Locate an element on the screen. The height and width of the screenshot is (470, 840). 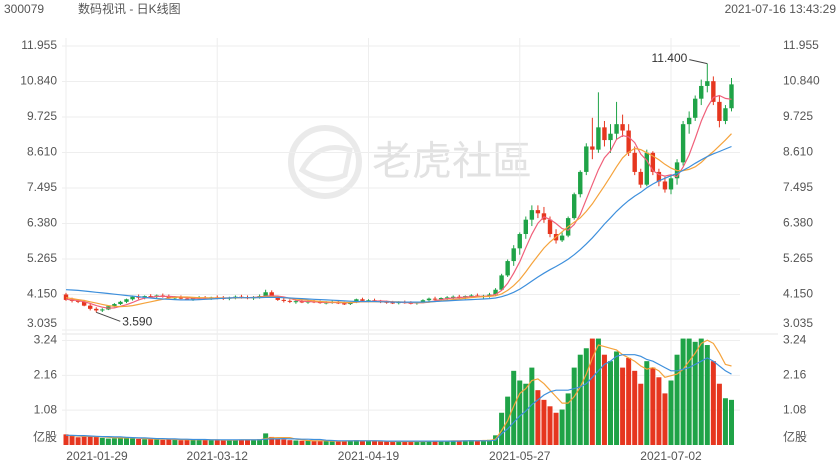
watermark: 老虎社區 is located at coordinates (452, 162).